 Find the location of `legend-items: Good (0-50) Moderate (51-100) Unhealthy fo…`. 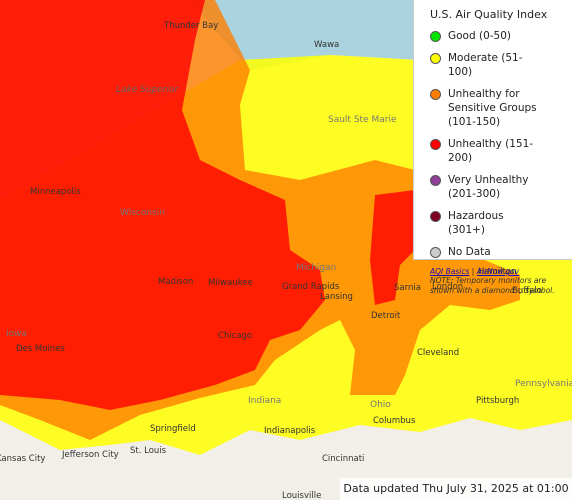

legend-items: Good (0-50) Moderate (51-100) Unhealthy fo… is located at coordinates (496, 144).